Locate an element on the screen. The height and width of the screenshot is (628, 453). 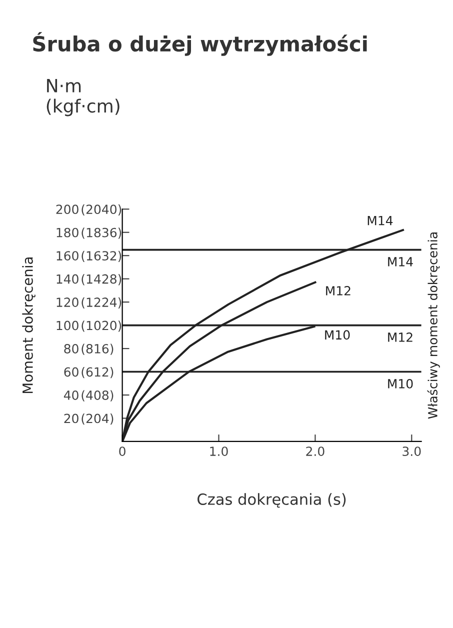
y-tick-label: 80 is located at coordinates (71, 349).